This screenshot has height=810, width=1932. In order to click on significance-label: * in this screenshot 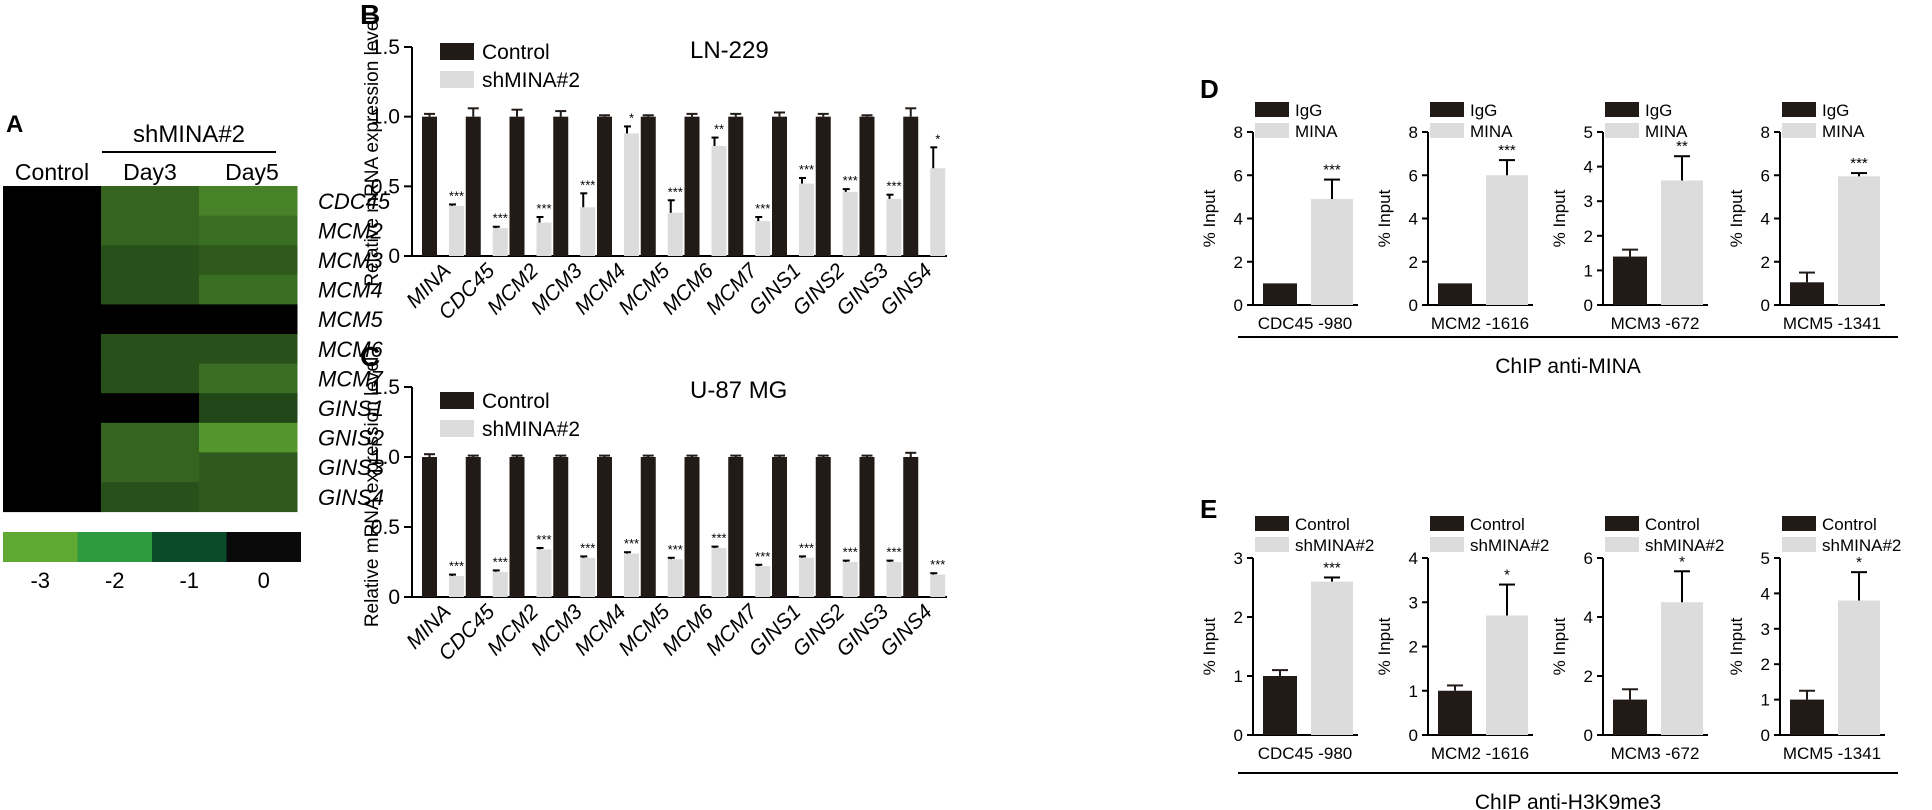, I will do `click(631, 117)`.